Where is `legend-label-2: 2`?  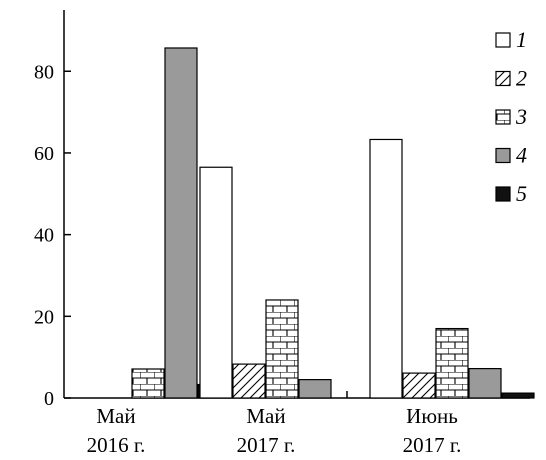
legend-label-2: 2 is located at coordinates (521, 78).